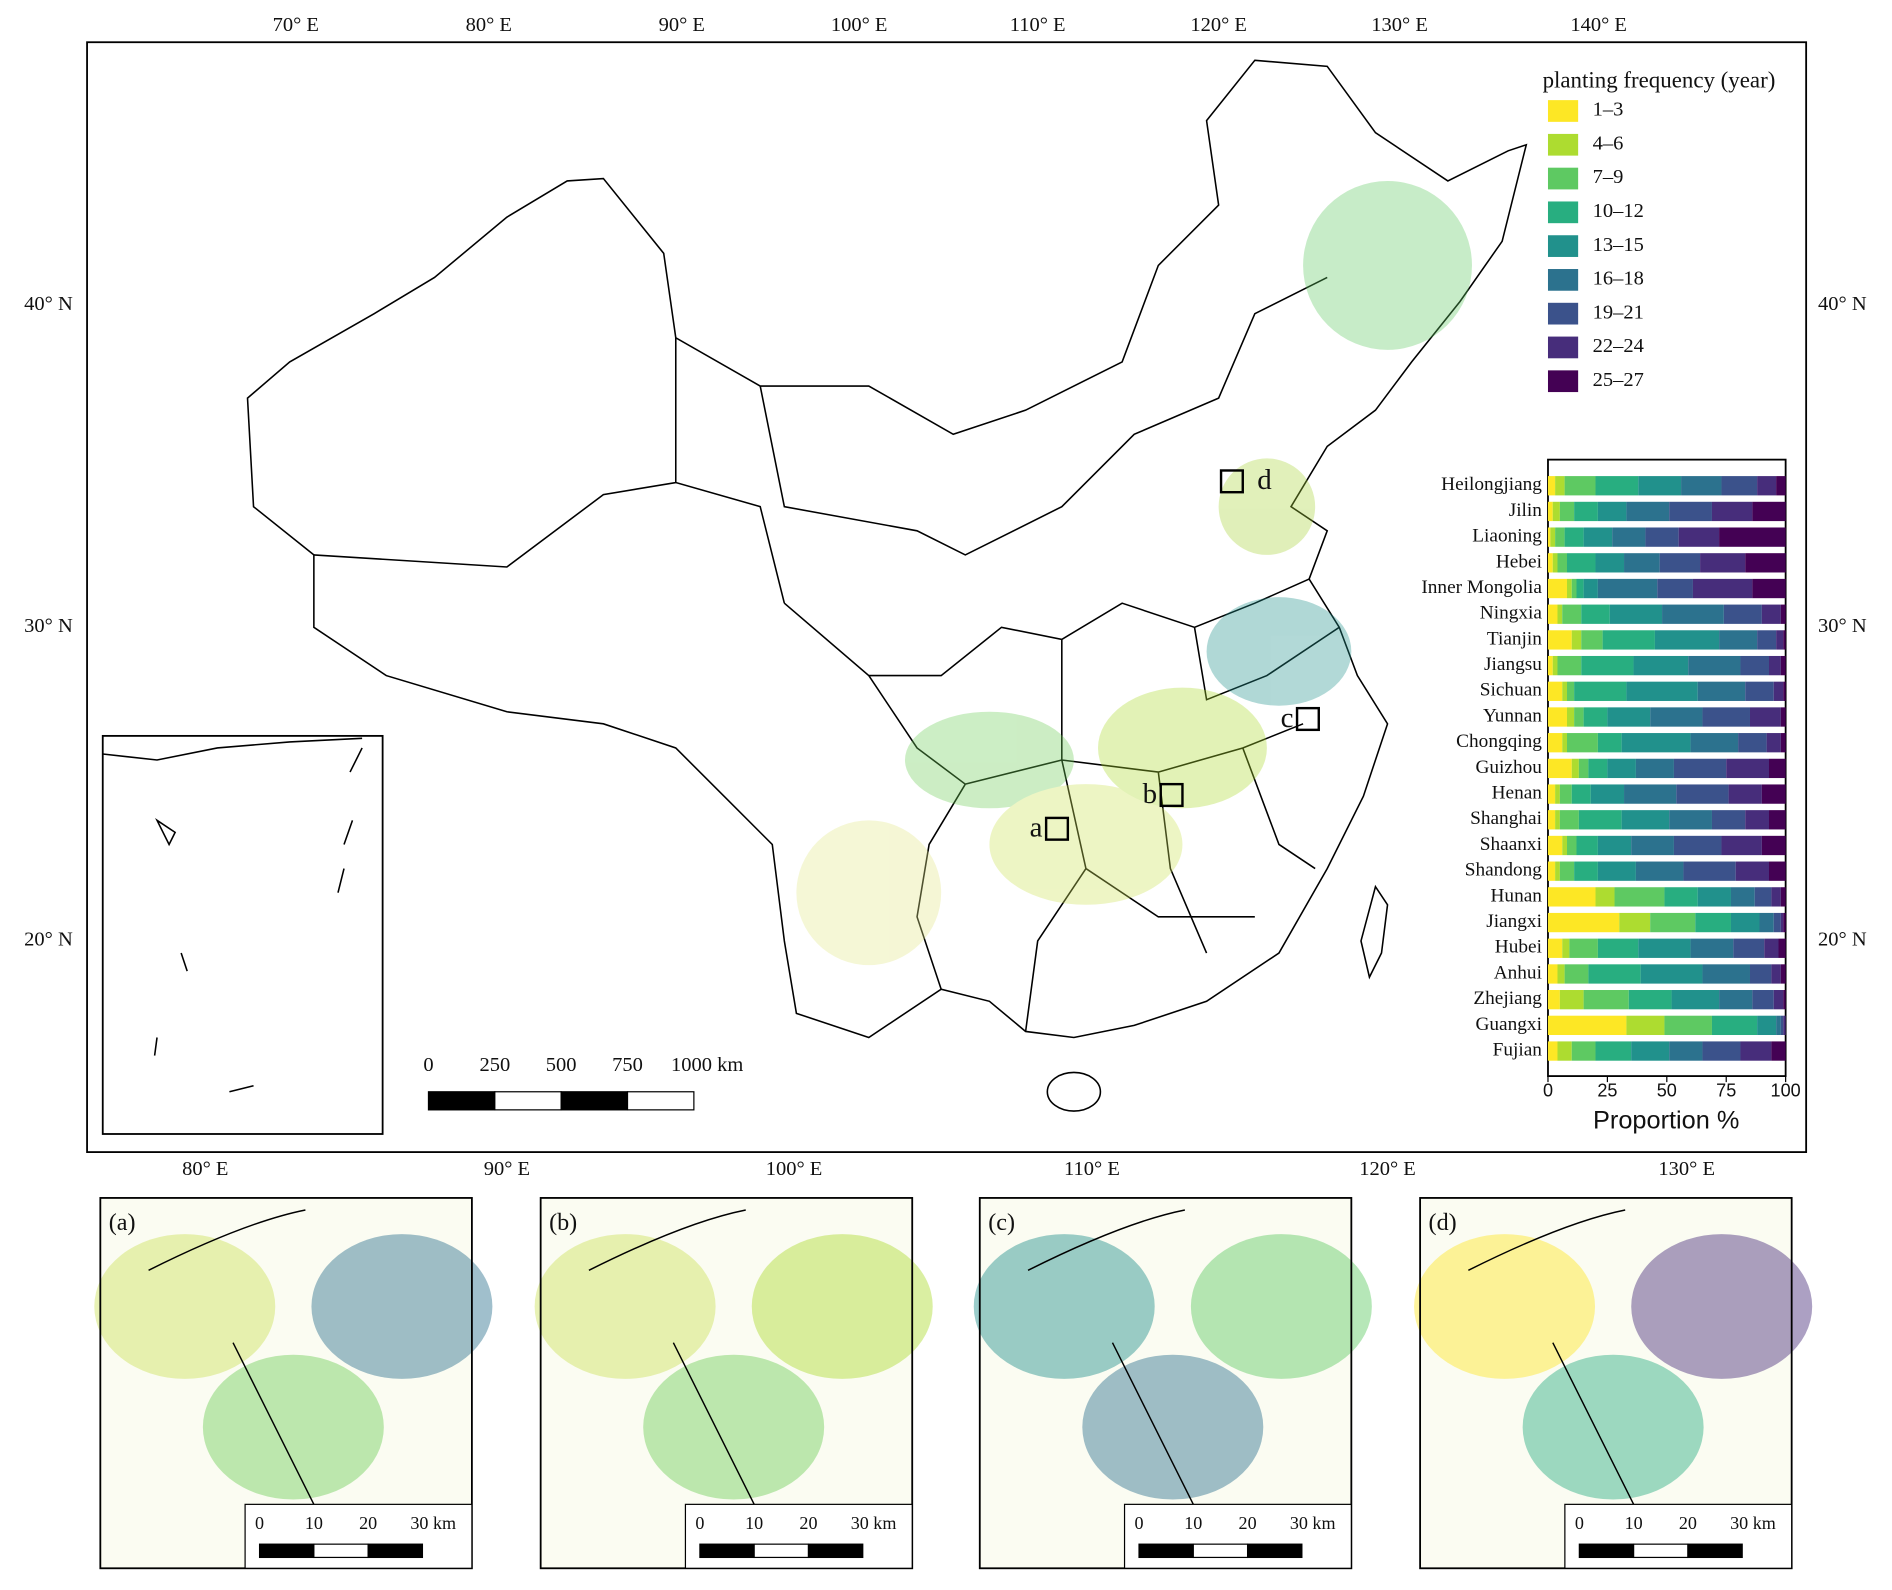  What do you see at coordinates (1218, 25) in the screenshot?
I see `lon-label: 120° E` at bounding box center [1218, 25].